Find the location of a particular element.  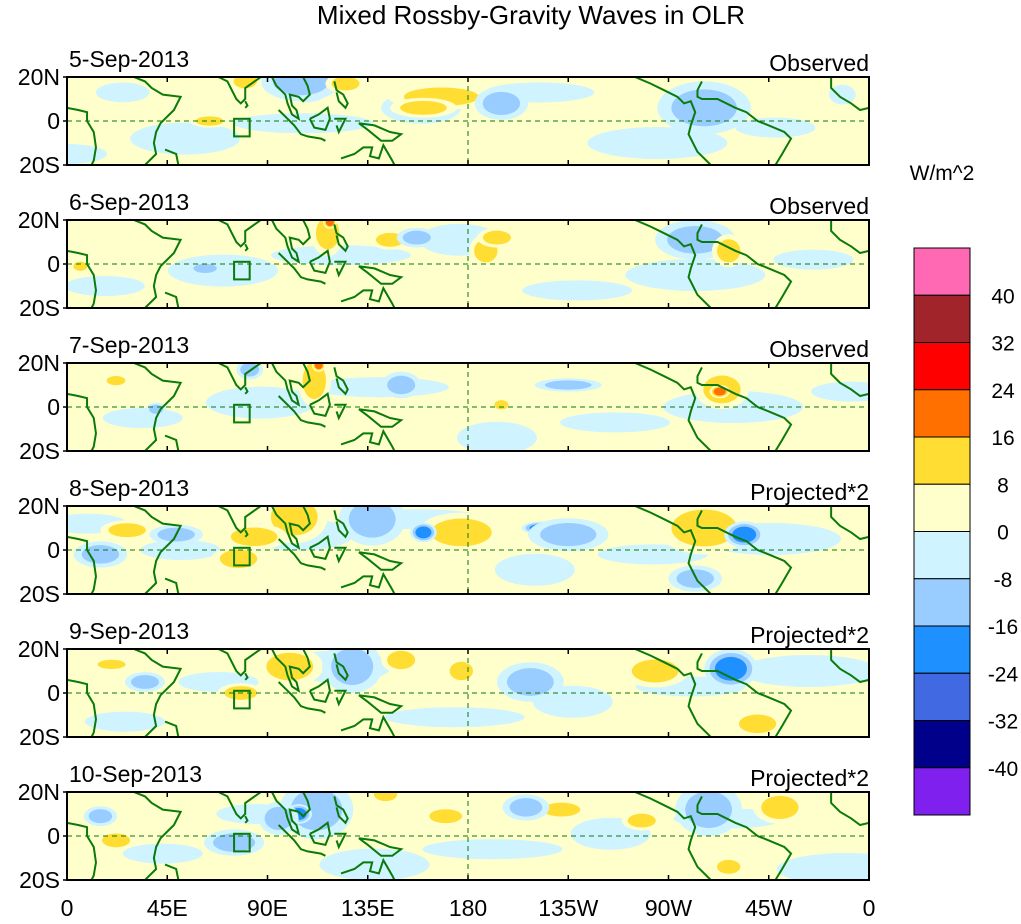

colorbar-label: -16 is located at coordinates (1003, 627).